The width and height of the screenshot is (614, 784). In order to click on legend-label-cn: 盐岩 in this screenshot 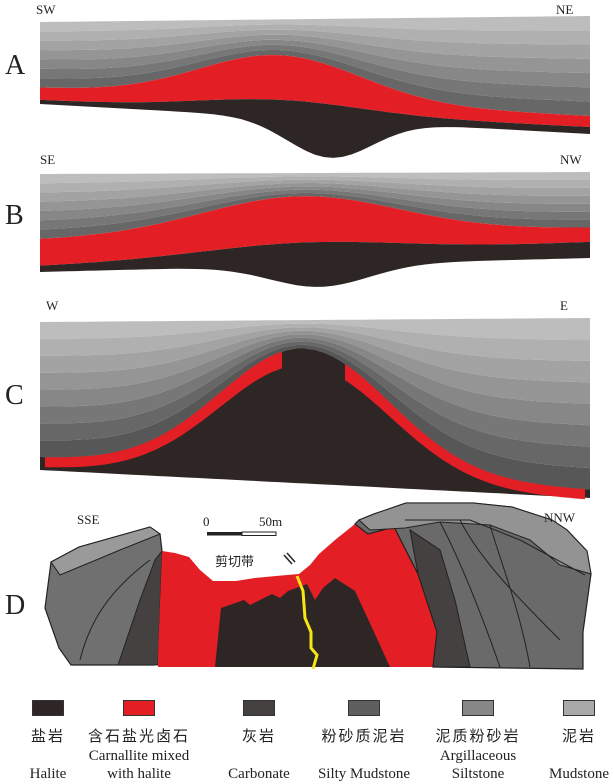, I will do `click(48, 736)`.